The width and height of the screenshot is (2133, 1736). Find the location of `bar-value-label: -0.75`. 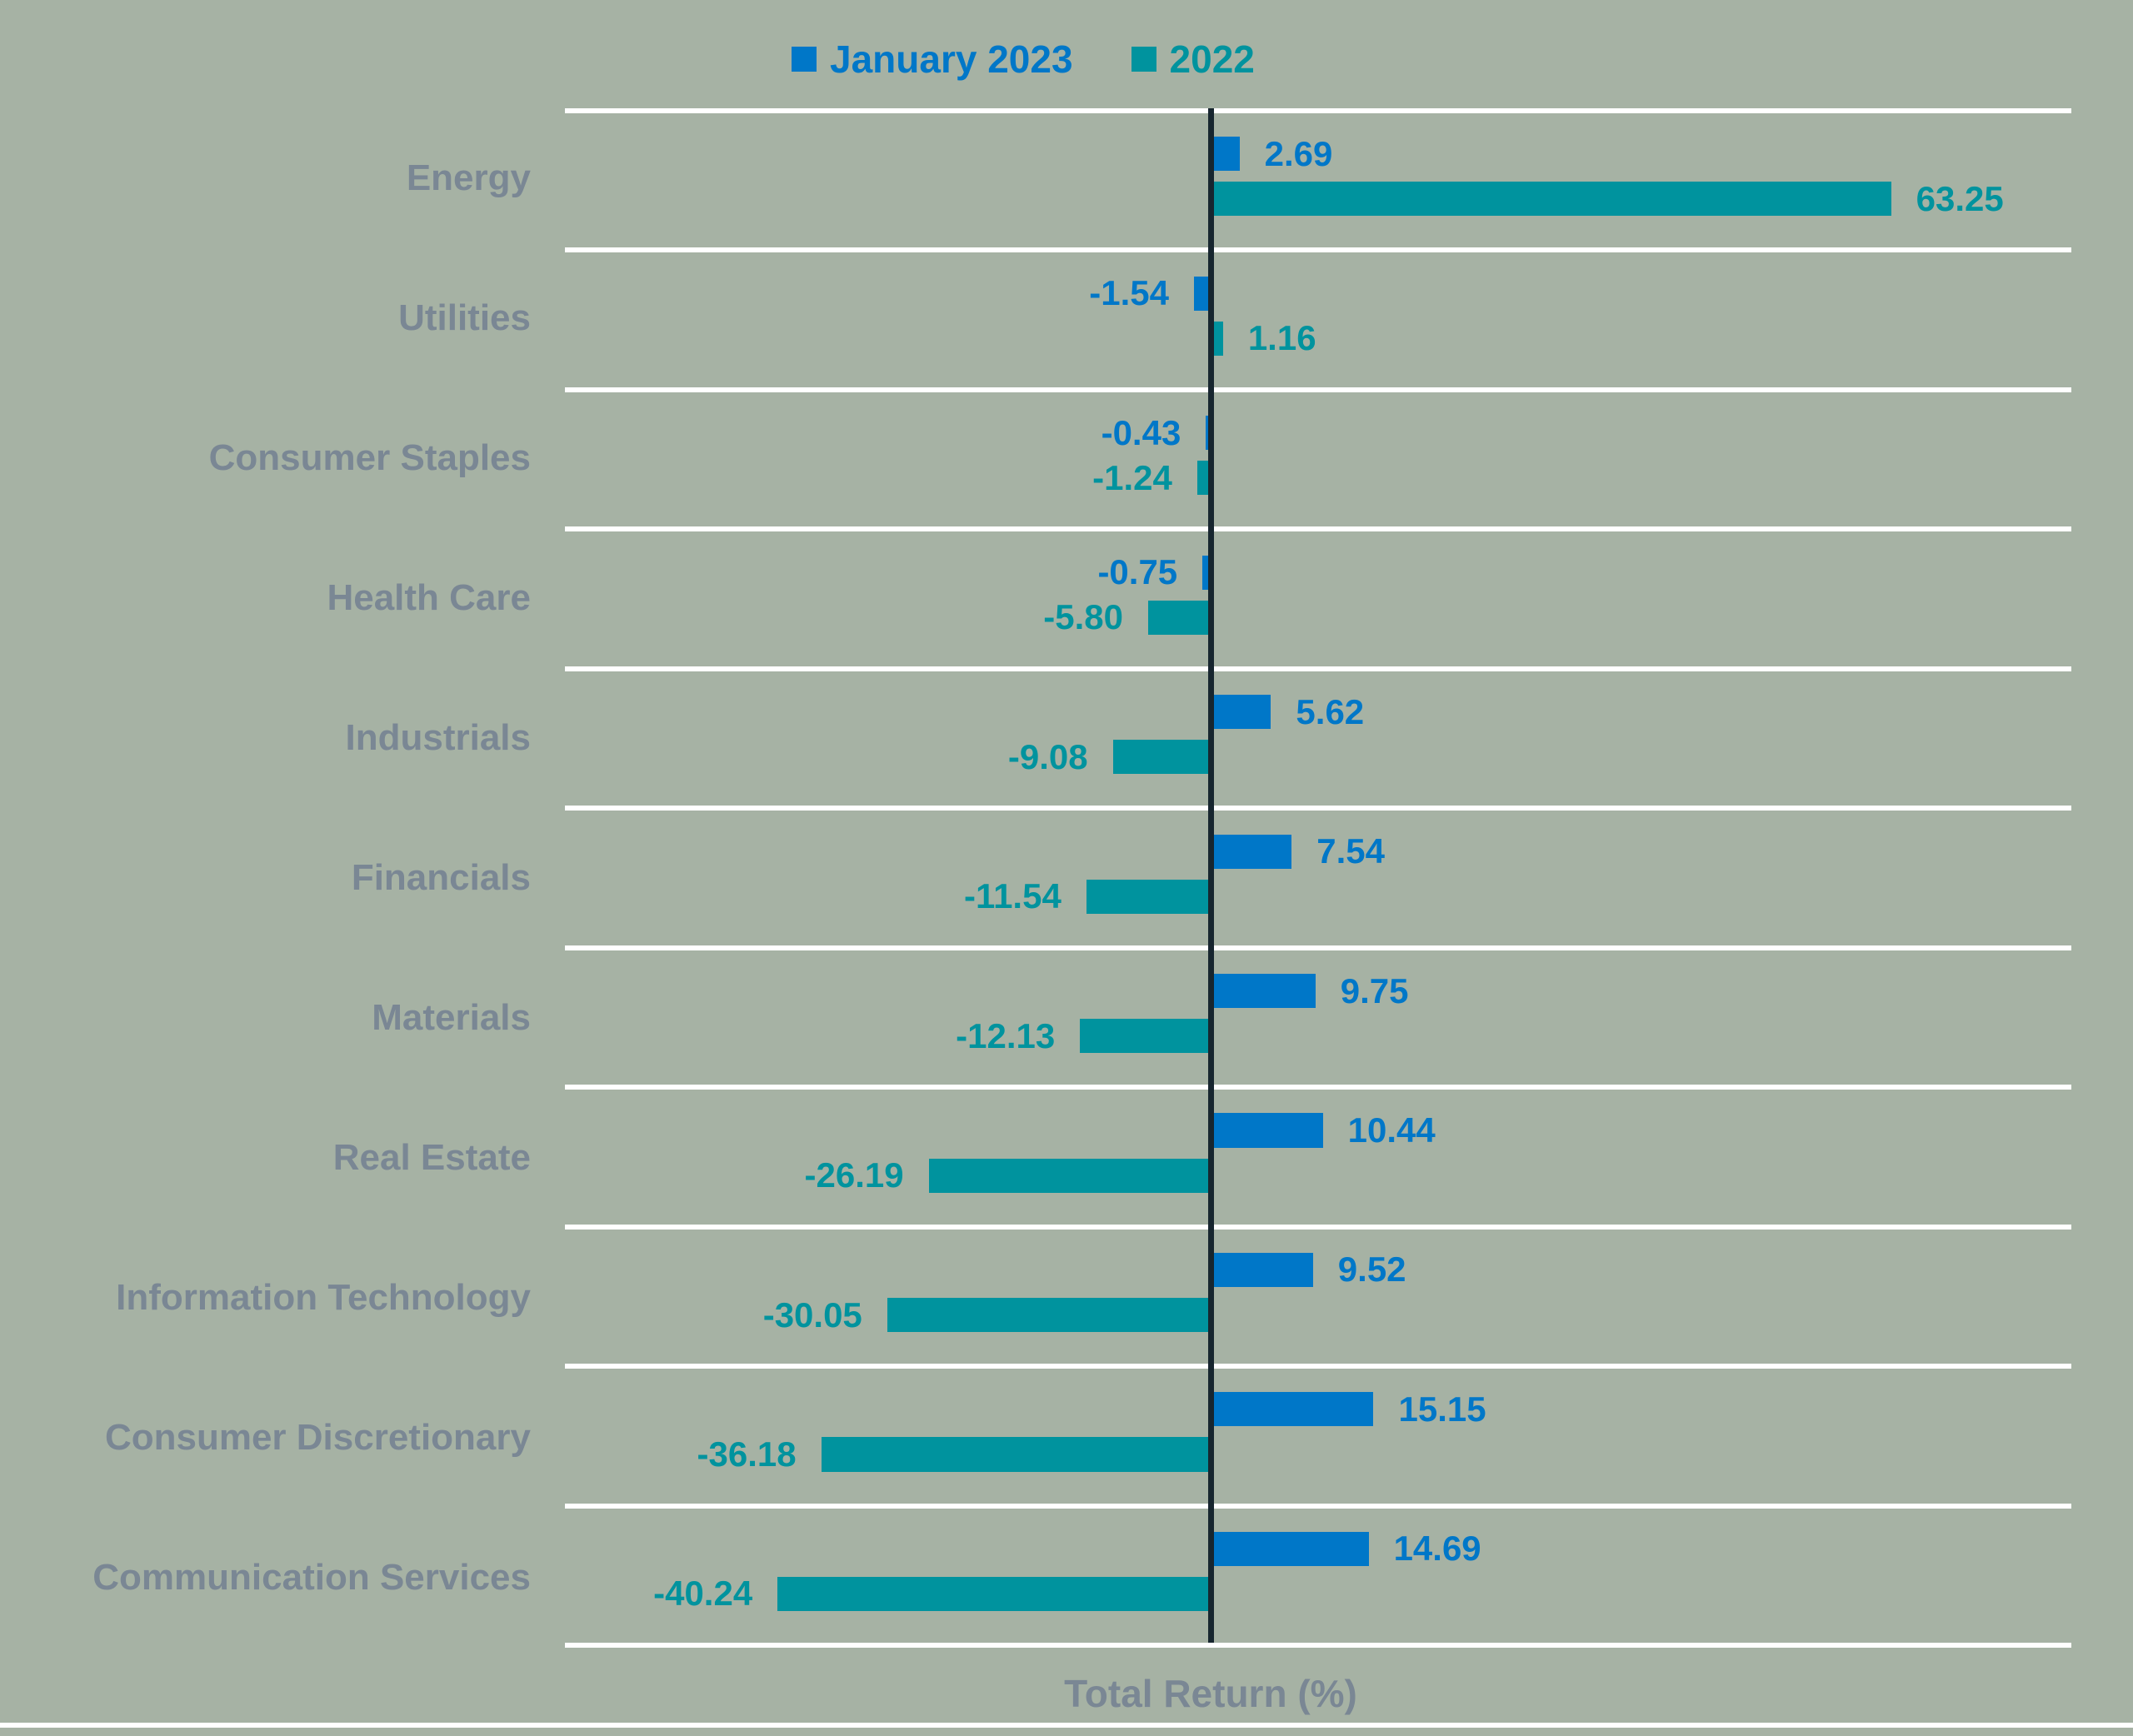

bar-value-label: -0.75 is located at coordinates (1137, 572).